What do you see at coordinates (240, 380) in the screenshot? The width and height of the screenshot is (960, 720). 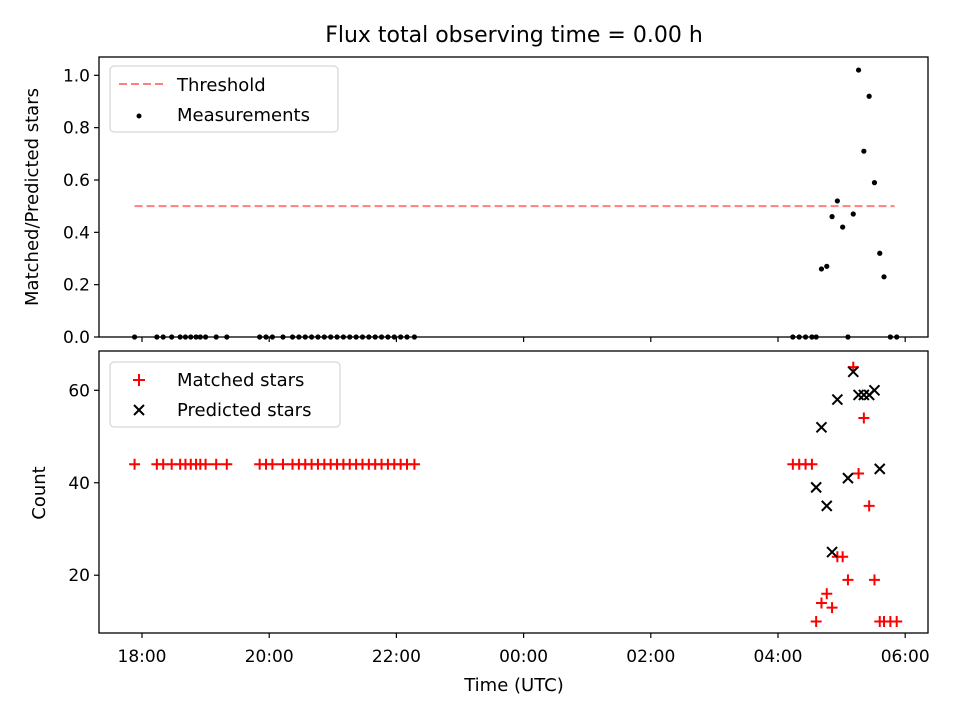 I see `legend-matched-label: Matched stars` at bounding box center [240, 380].